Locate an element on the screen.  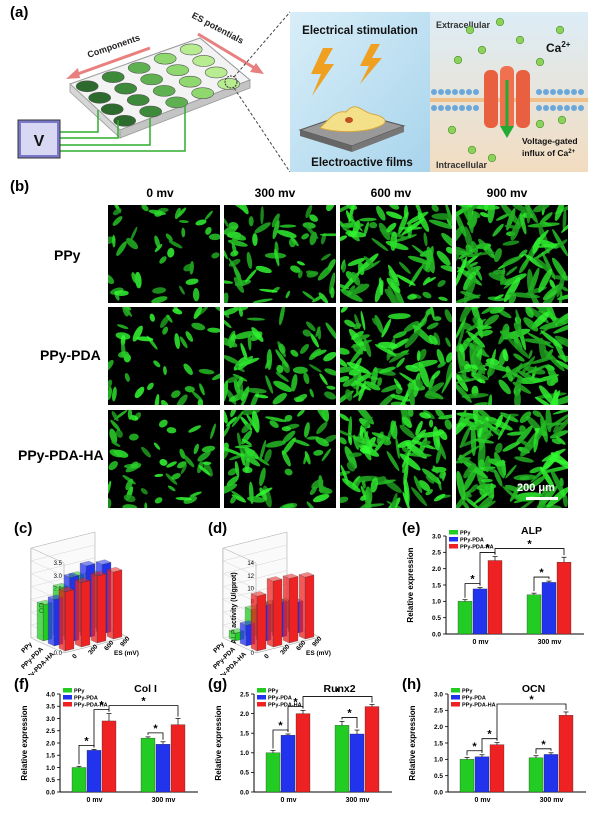
y-tick-label: 2.0 is located at coordinates (244, 714).